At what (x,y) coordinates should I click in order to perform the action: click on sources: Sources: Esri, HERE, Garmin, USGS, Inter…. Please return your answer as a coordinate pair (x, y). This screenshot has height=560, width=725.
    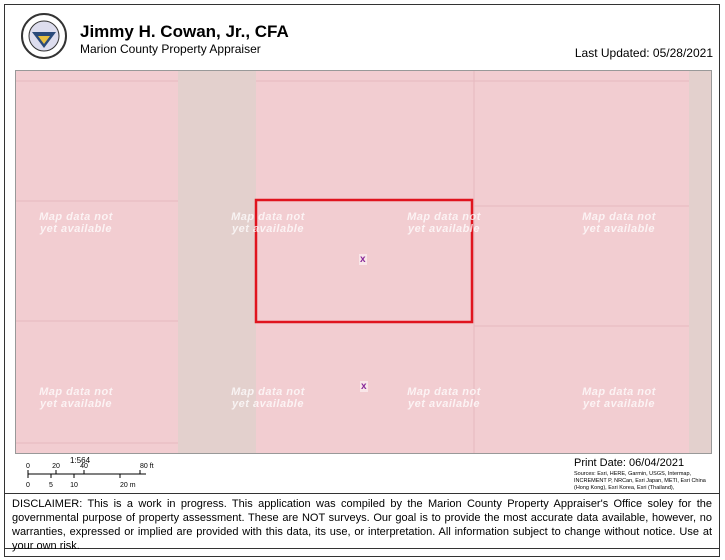
    Looking at the image, I should click on (640, 481).